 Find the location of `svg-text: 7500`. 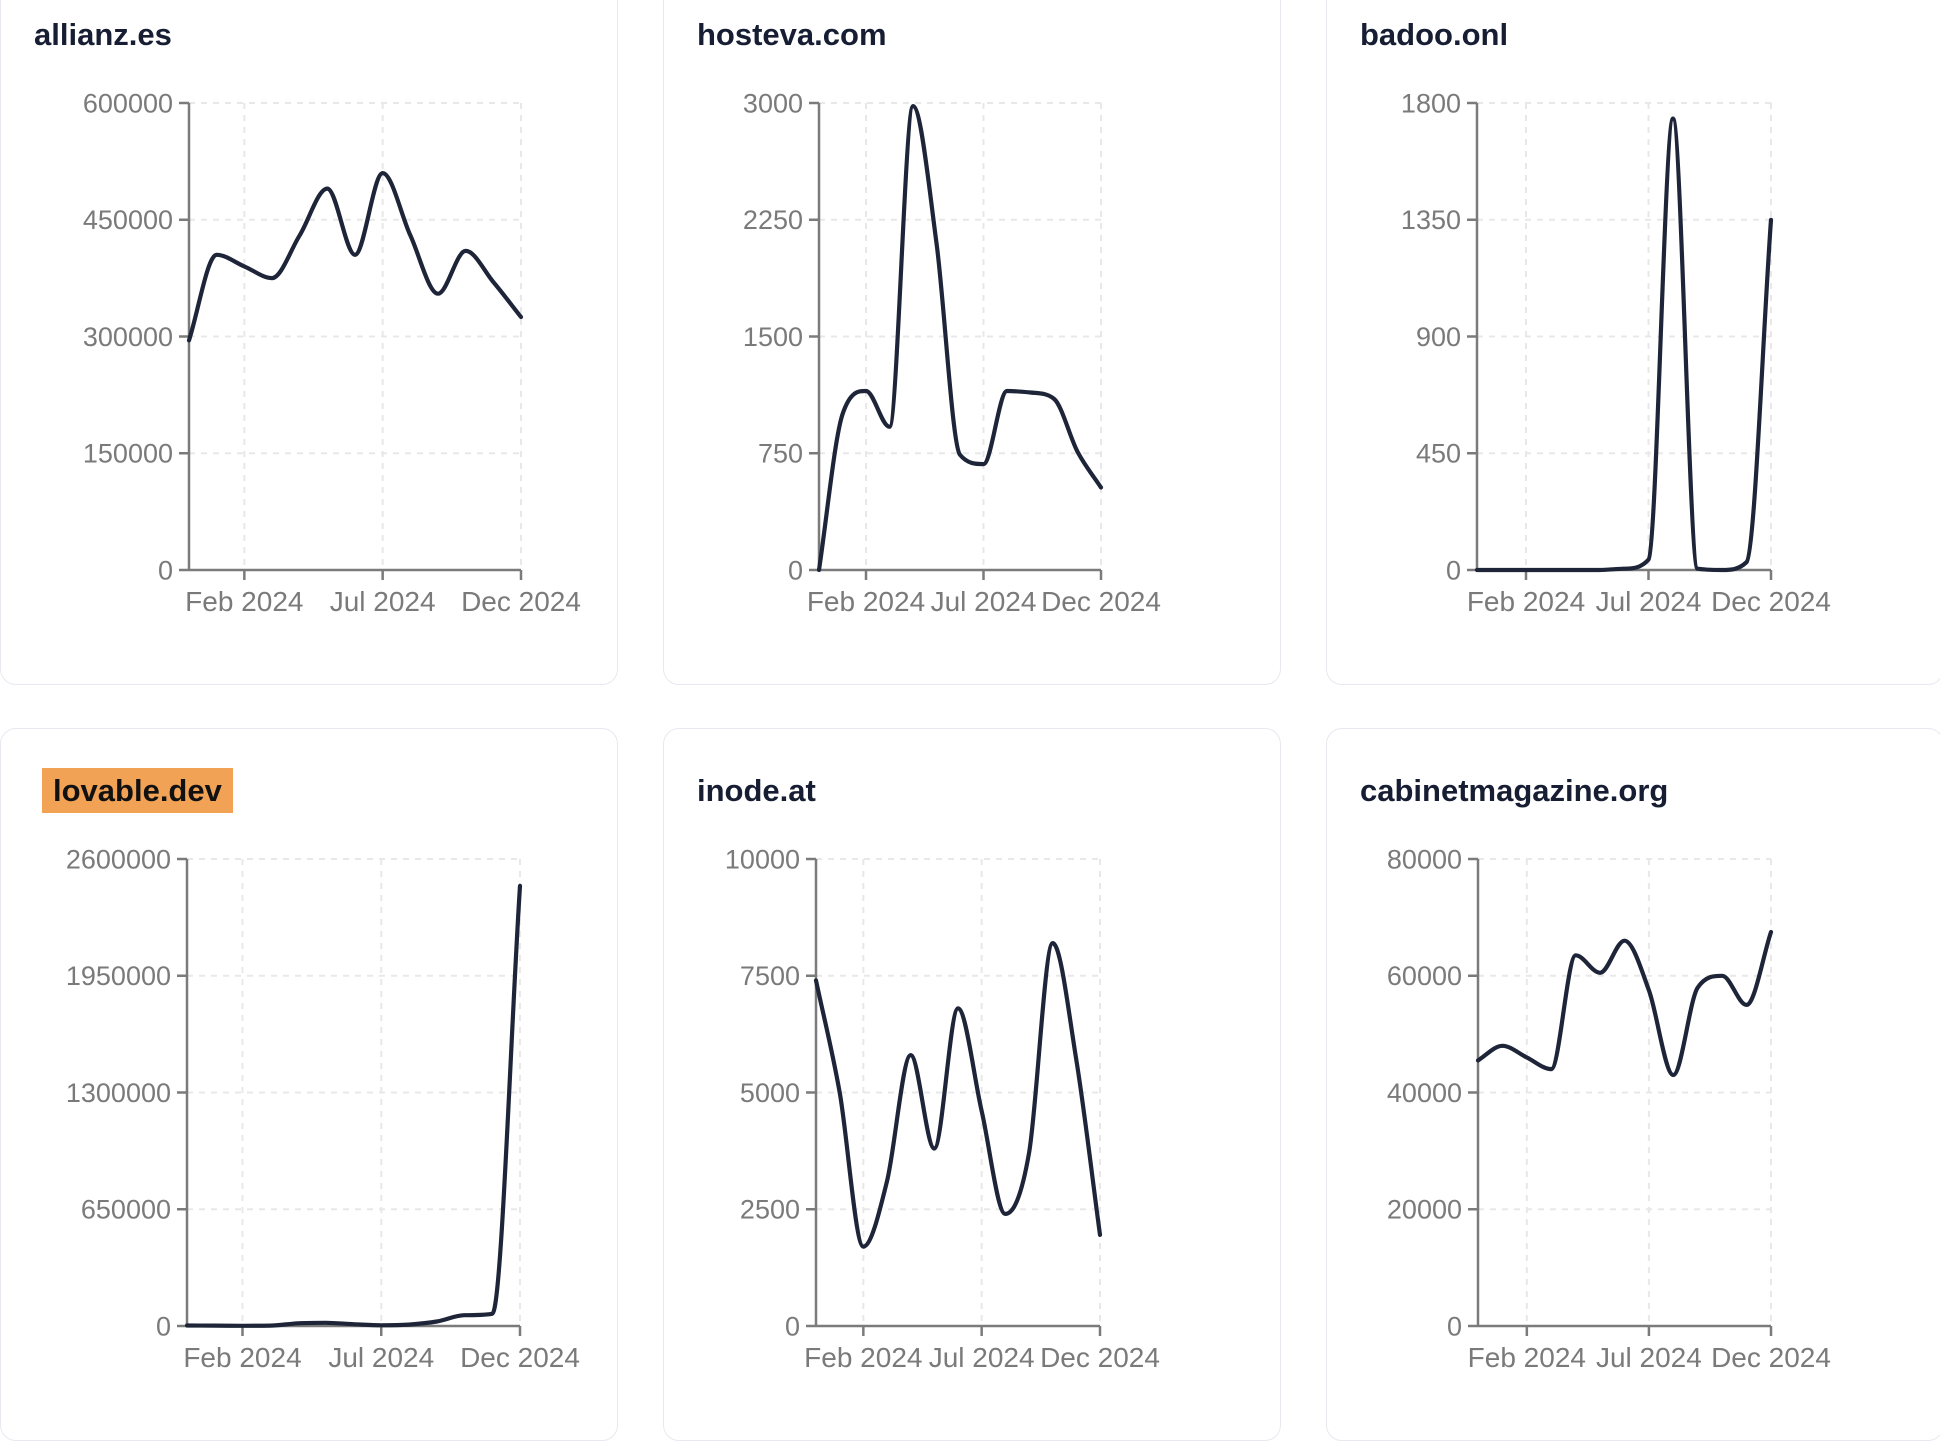

svg-text: 7500 is located at coordinates (770, 976).